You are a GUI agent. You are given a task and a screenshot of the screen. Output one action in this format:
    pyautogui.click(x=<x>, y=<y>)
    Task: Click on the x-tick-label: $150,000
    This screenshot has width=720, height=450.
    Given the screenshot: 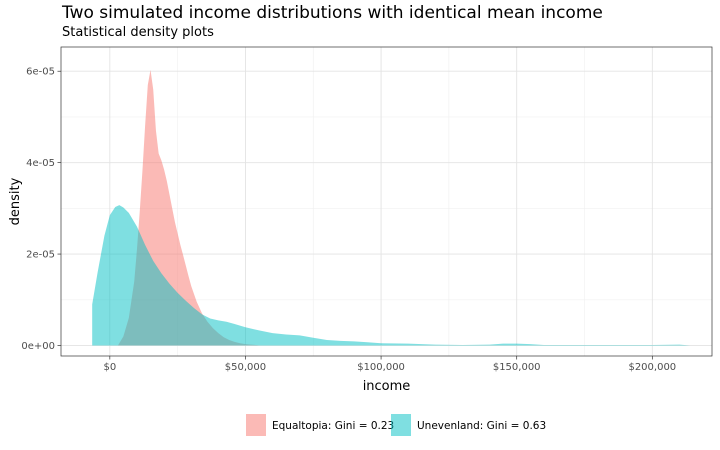 What is the action you would take?
    pyautogui.click(x=517, y=367)
    